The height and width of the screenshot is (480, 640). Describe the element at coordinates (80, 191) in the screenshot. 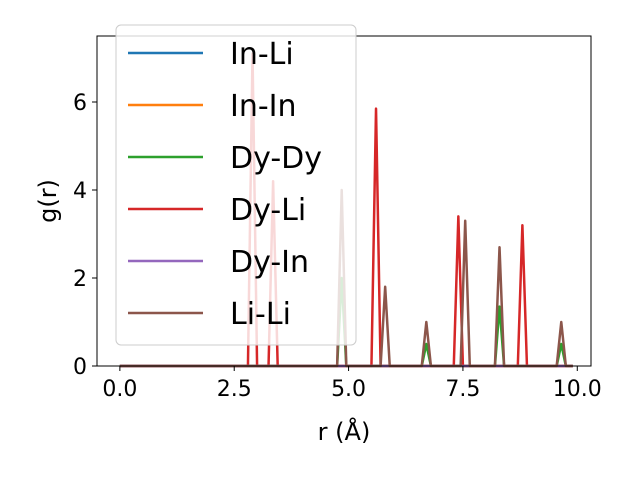

I see `y-tick-label: 4` at that location.